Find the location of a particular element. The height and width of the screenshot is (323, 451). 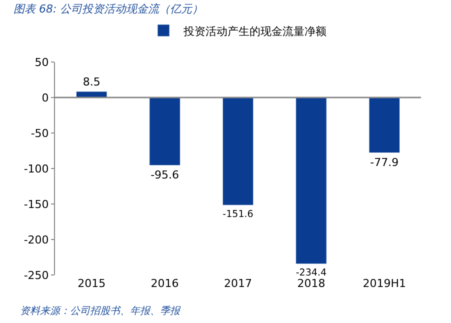

chart-title: 图表 68: 公司投资活动现金流（亿元） is located at coordinates (109, 9).